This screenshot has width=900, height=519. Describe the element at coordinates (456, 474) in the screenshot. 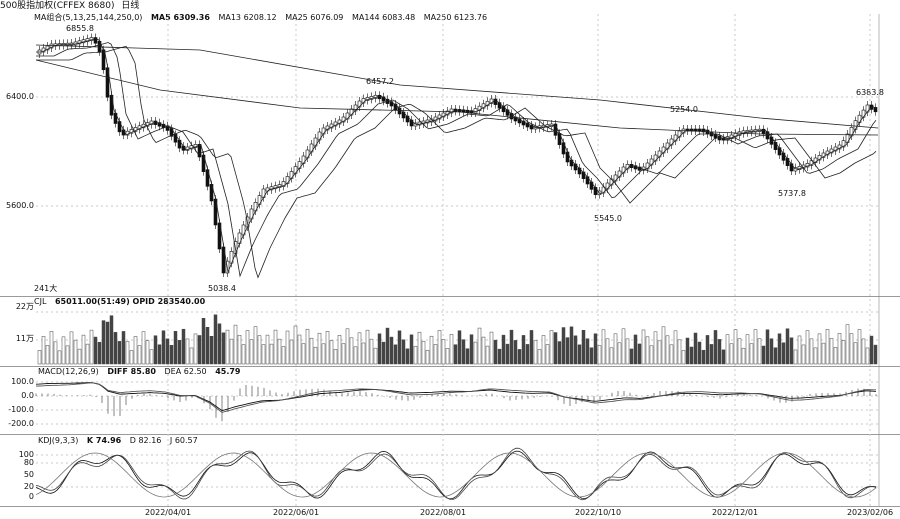

I see `kdj-d-line` at that location.